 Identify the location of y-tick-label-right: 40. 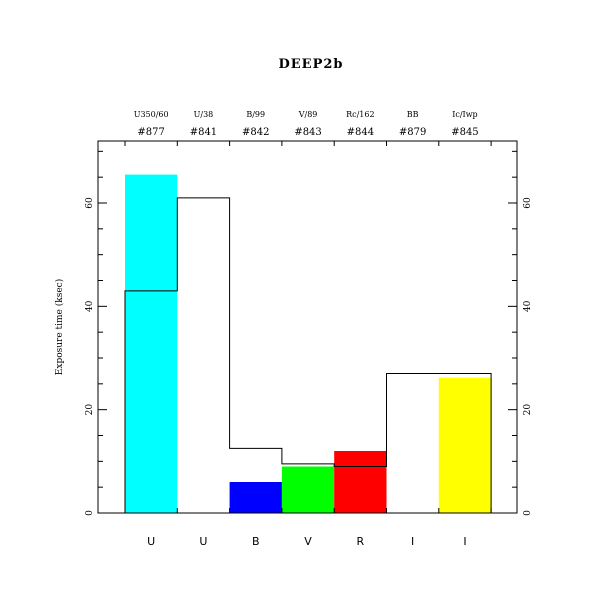
(528, 306).